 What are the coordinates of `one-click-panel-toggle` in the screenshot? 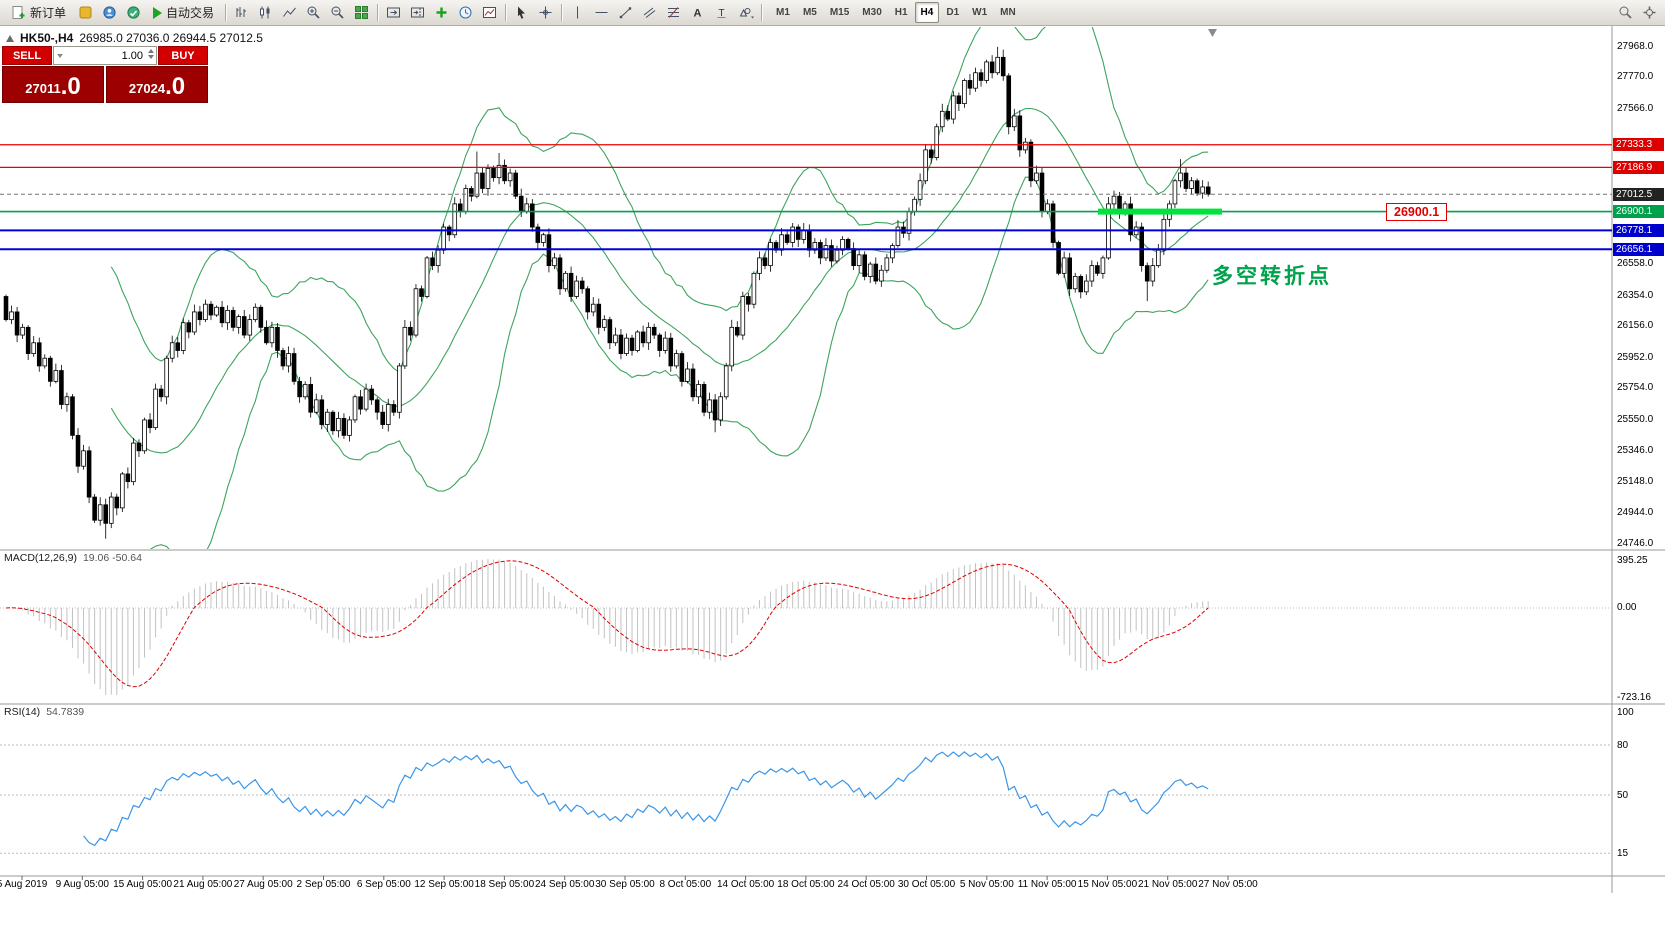 It's located at (10, 38).